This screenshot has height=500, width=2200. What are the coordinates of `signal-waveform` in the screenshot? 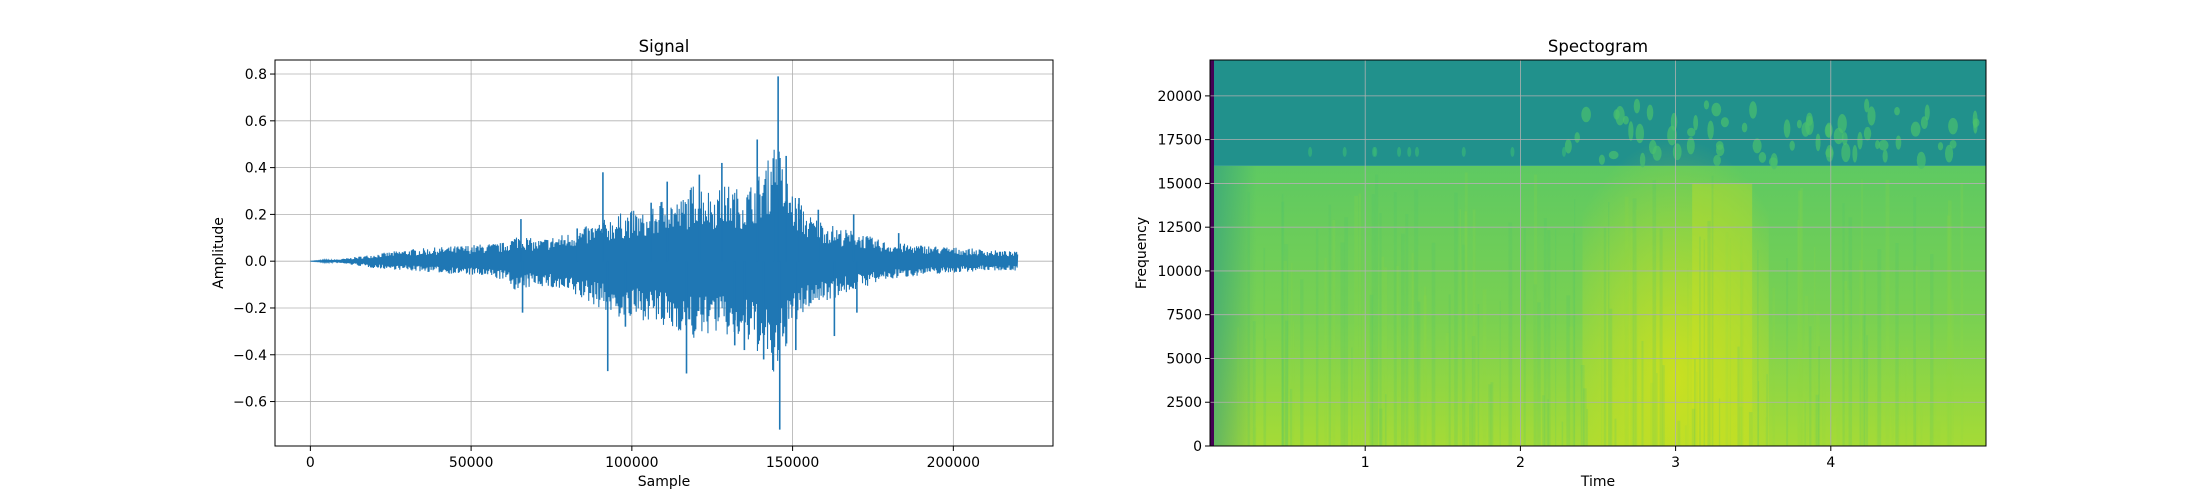 It's located at (664, 260).